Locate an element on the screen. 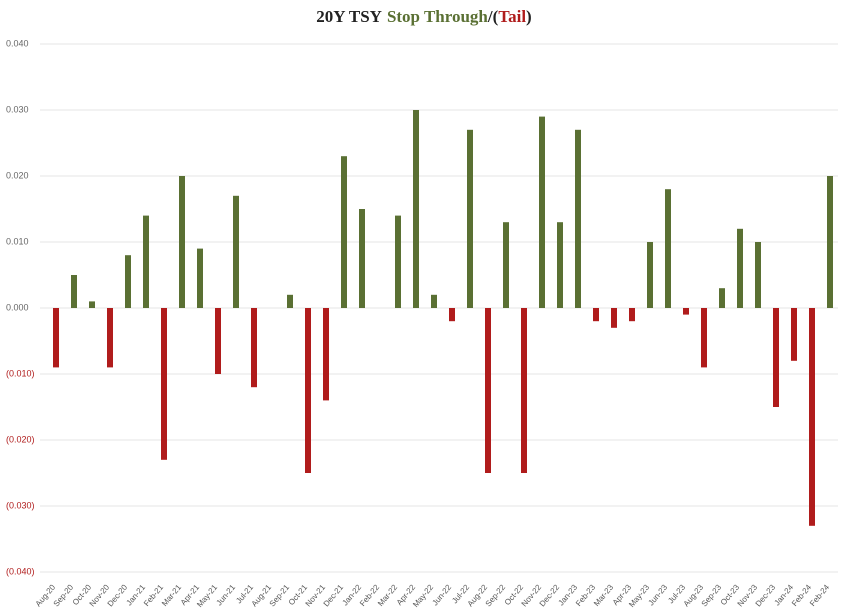 The width and height of the screenshot is (848, 610). x-tick-label: Sep-22 is located at coordinates (496, 595).